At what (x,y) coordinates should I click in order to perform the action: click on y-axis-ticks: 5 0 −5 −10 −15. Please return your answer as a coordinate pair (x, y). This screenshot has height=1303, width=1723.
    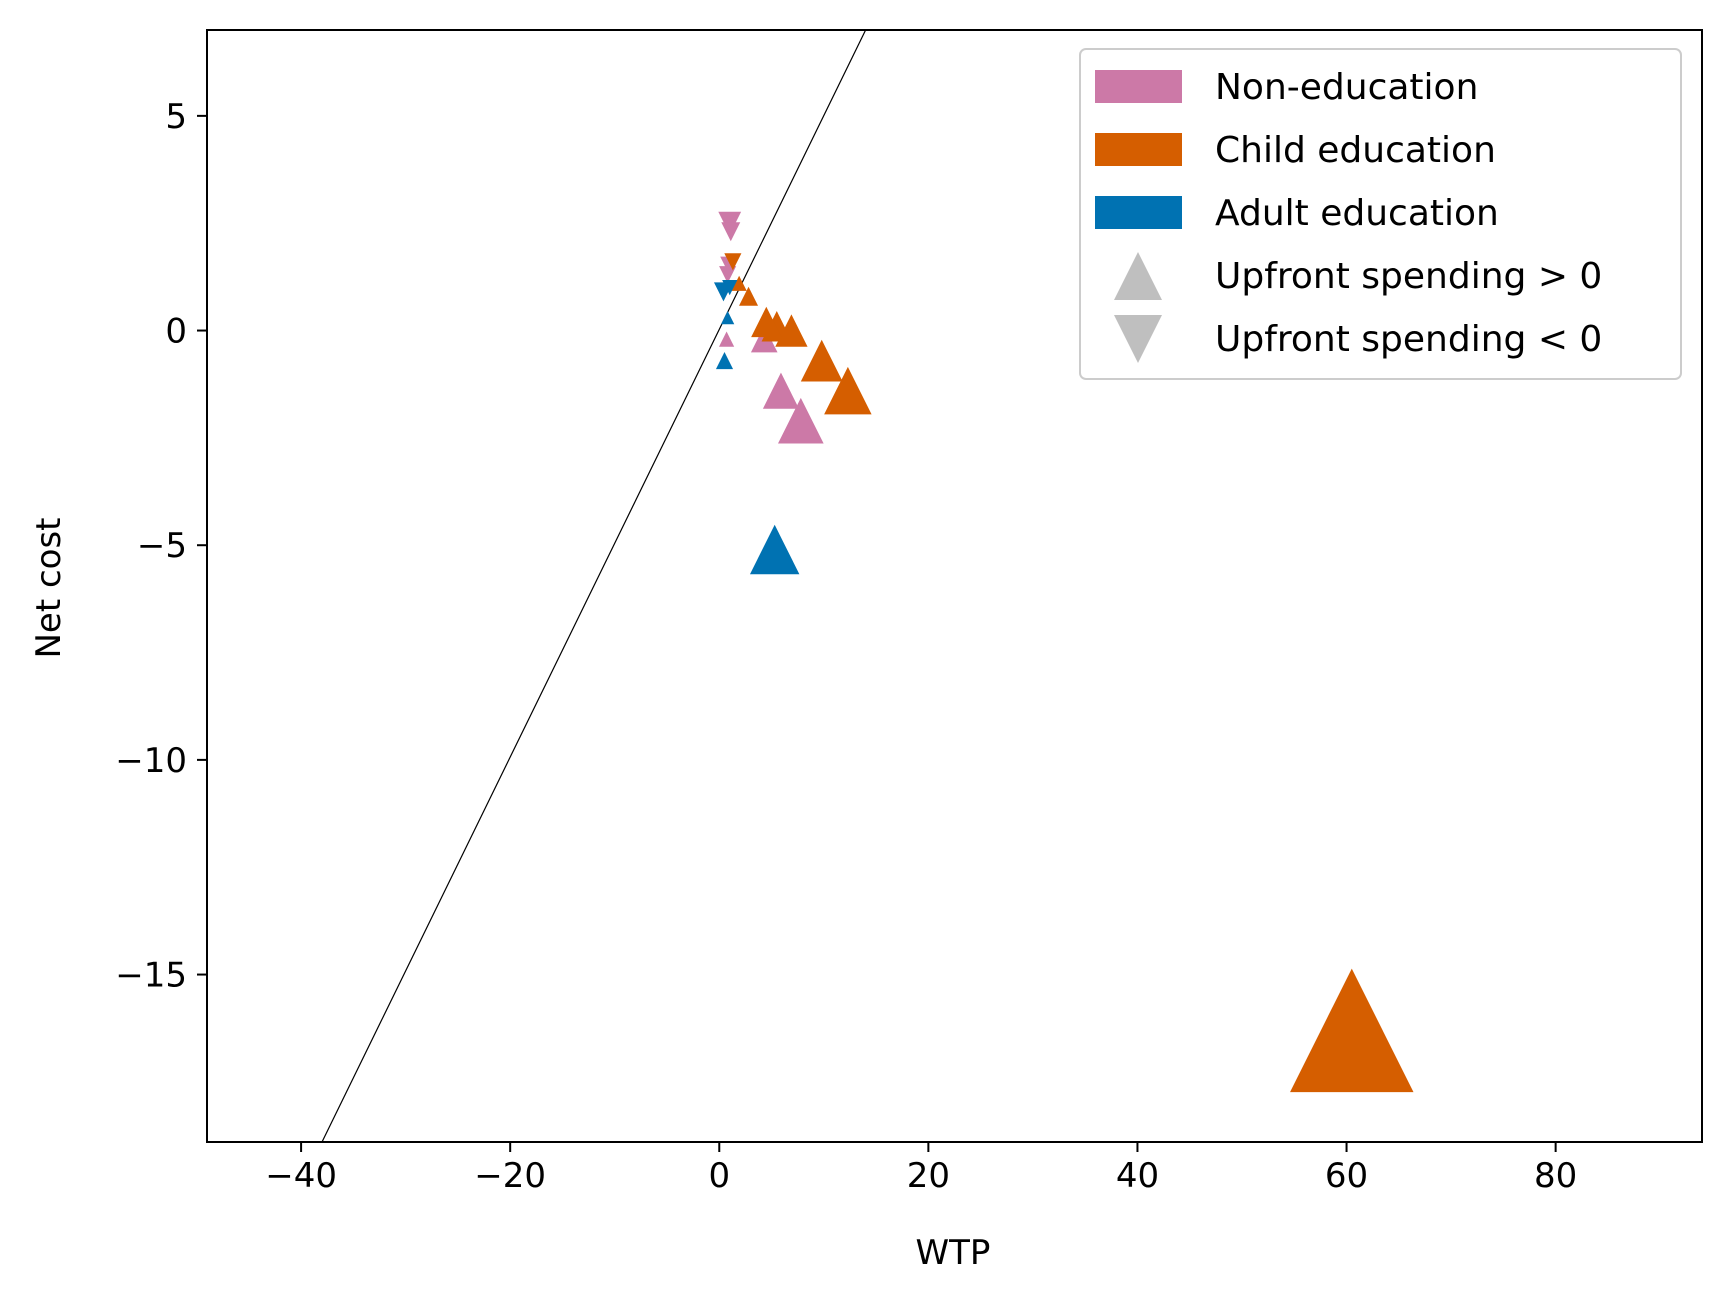
    Looking at the image, I should click on (161, 546).